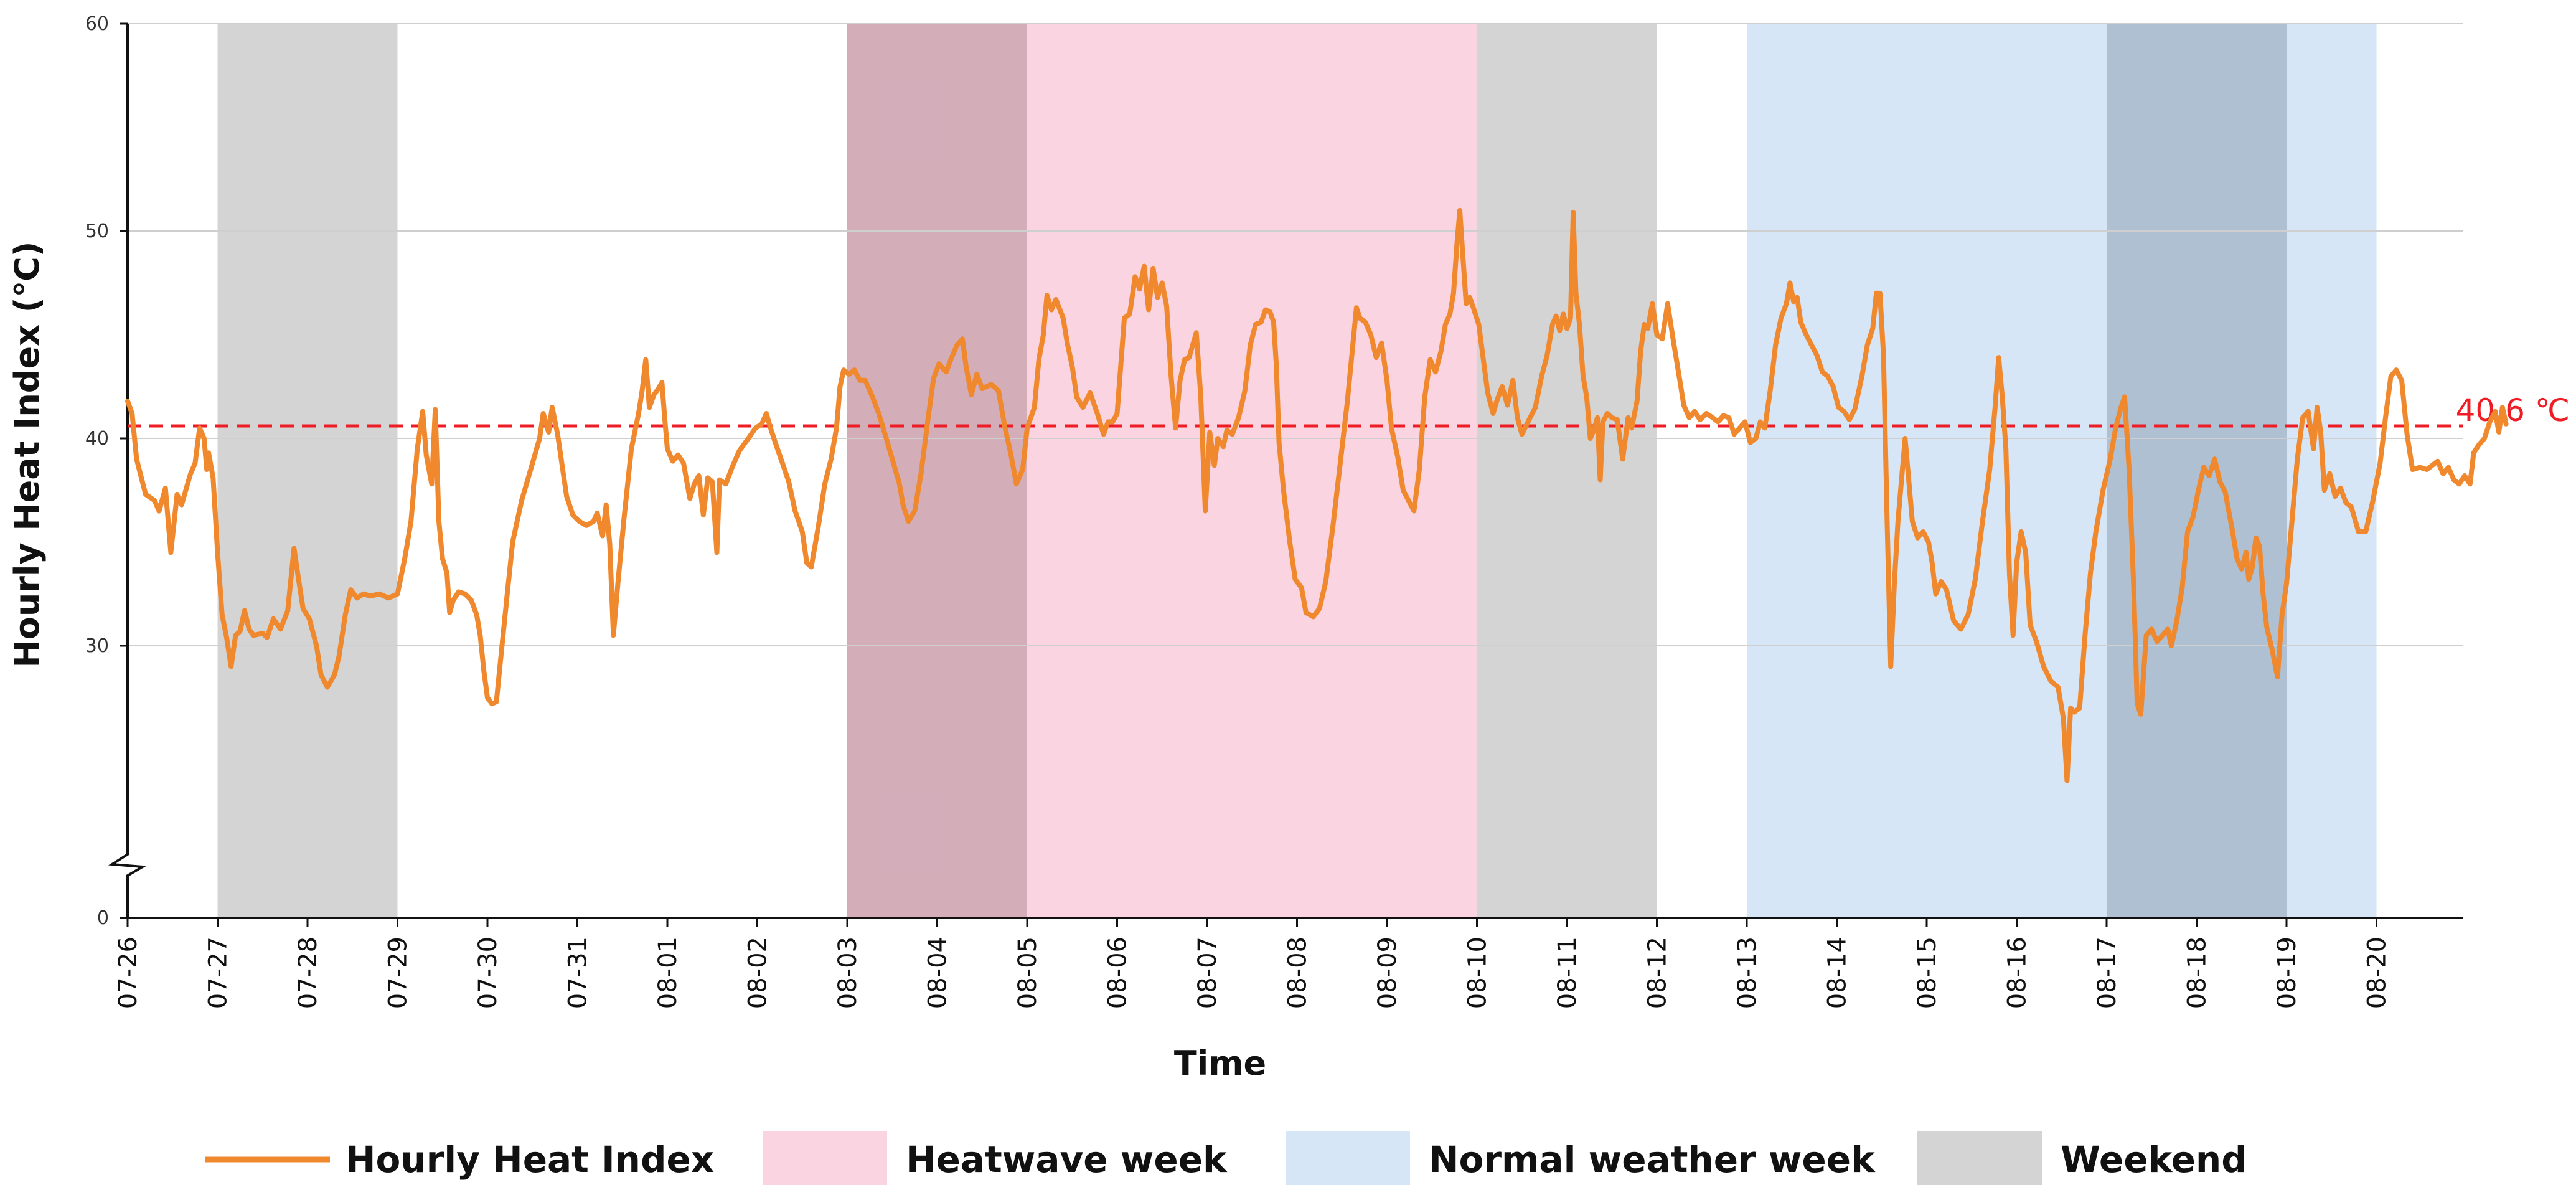  I want to click on x-axis-title: Time, so click(1220, 1063).